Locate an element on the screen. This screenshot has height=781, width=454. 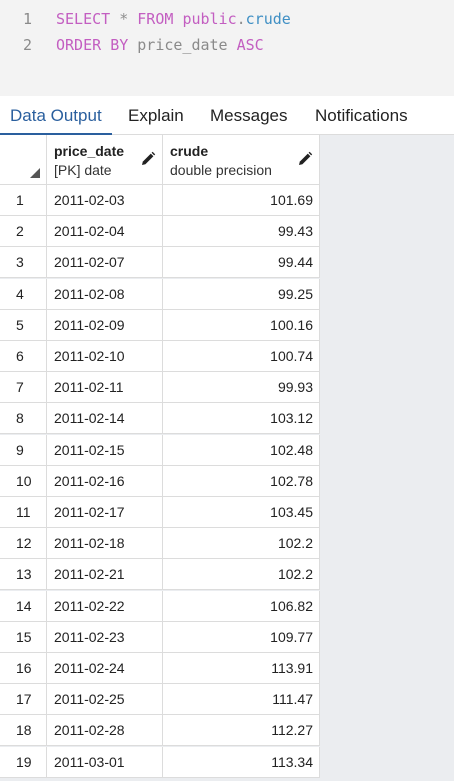
table-row: 3 2011-02-07 99.44 is located at coordinates (160, 263).